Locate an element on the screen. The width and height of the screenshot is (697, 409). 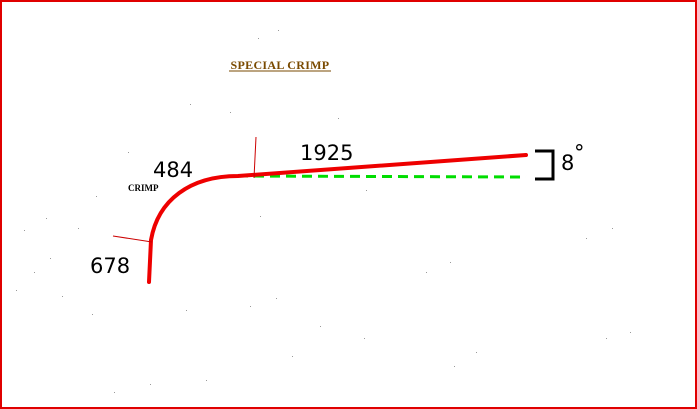
bend-end-tick is located at coordinates (255, 157).